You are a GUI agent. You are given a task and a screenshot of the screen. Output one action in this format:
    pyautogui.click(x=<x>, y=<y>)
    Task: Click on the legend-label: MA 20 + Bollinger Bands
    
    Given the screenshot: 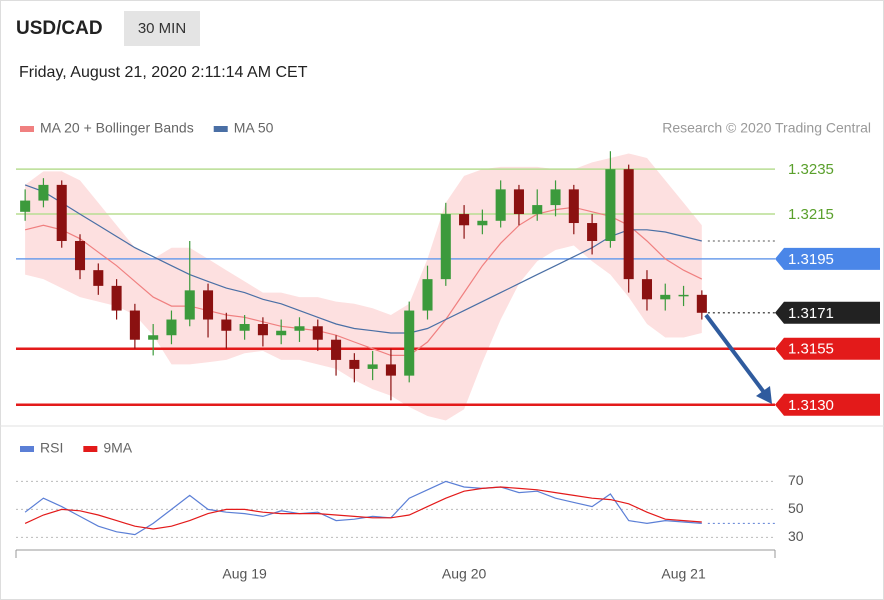 What is the action you would take?
    pyautogui.click(x=117, y=128)
    